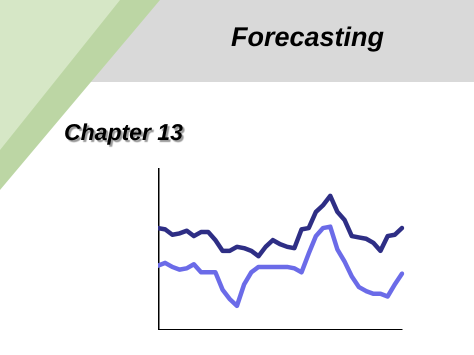 Image resolution: width=474 pixels, height=355 pixels. I want to click on chart-subtitle: Chapter 13, so click(123, 132).